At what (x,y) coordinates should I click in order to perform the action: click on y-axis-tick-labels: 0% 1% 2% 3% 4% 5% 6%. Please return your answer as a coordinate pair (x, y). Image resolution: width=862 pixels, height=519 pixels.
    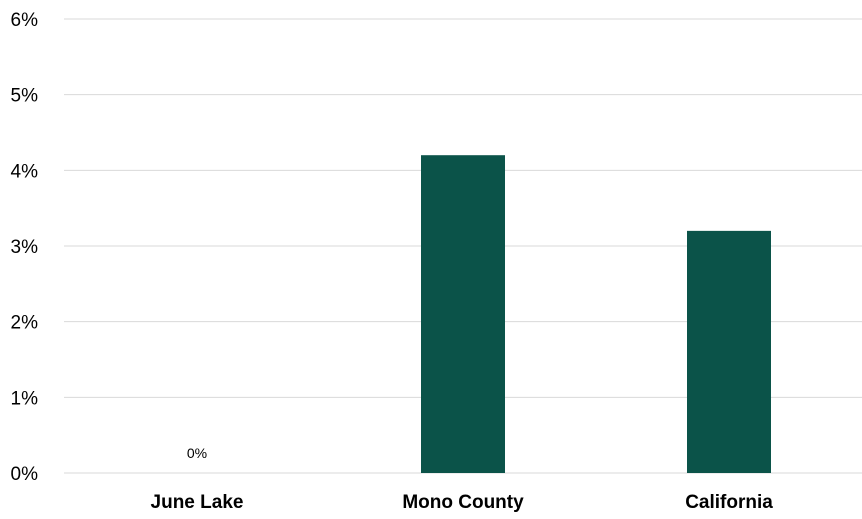
    Looking at the image, I should click on (25, 247).